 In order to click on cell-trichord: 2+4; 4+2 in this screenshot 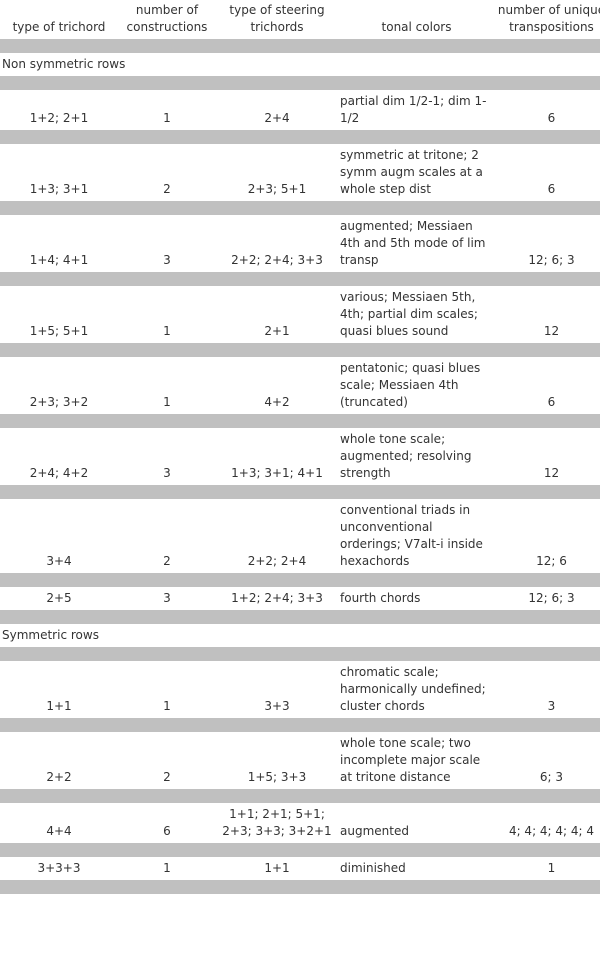, I will do `click(59, 473)`.